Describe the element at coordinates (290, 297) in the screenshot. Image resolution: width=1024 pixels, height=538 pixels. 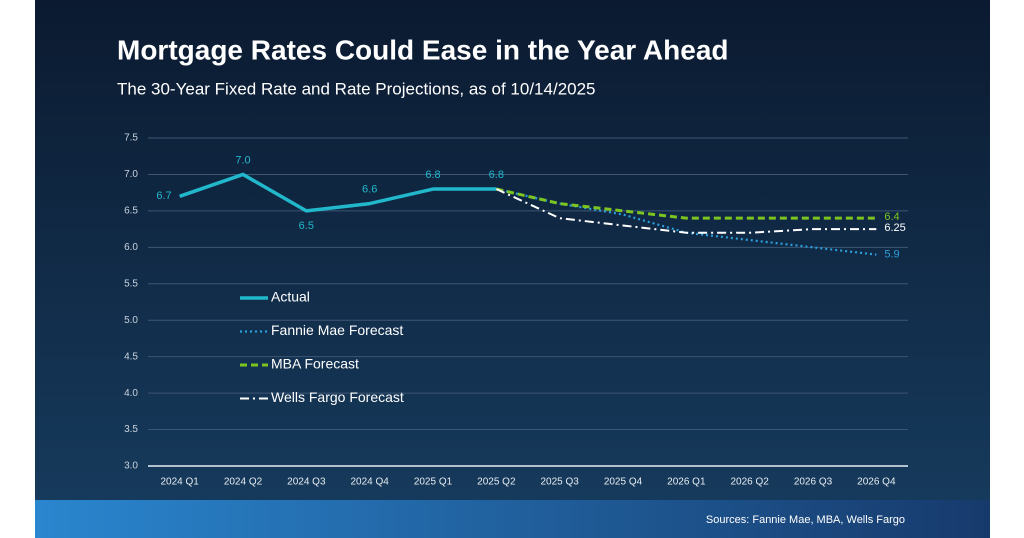
I see `legend-label: Actual` at that location.